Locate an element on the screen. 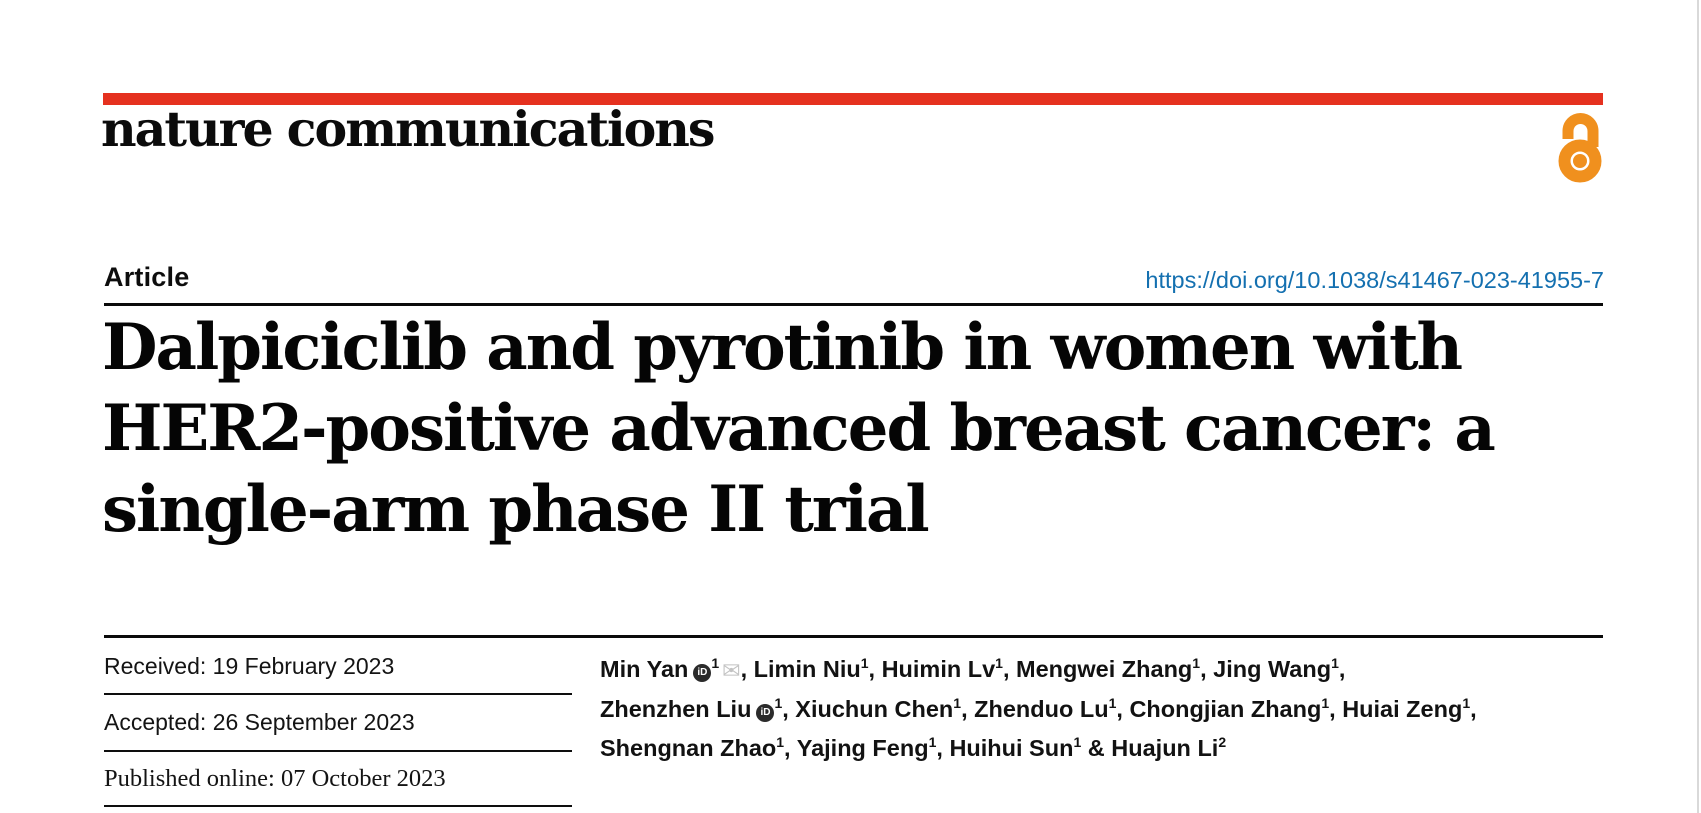 The height and width of the screenshot is (813, 1701). author-name: Jing Wang is located at coordinates (1272, 668).